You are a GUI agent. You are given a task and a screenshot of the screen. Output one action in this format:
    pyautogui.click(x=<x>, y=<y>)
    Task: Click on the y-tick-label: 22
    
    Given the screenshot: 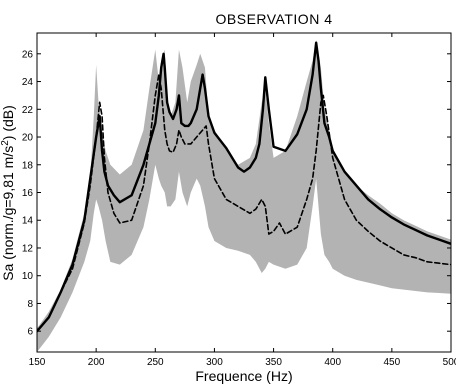 What is the action you would take?
    pyautogui.click(x=28, y=110)
    